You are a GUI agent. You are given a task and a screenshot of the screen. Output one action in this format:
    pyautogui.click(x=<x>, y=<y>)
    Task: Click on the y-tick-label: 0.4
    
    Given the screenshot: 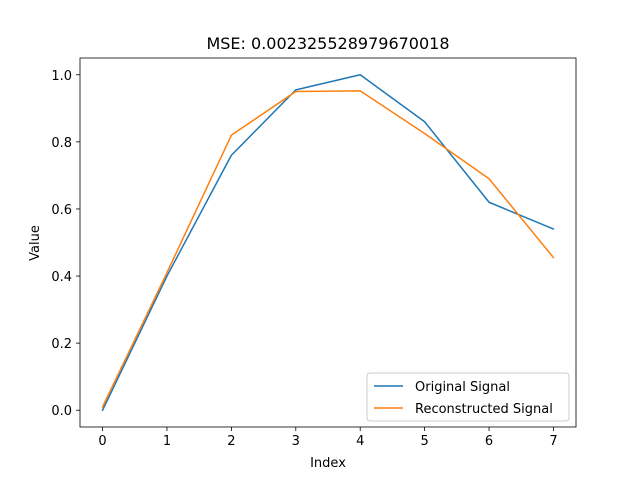 What is the action you would take?
    pyautogui.click(x=61, y=277)
    